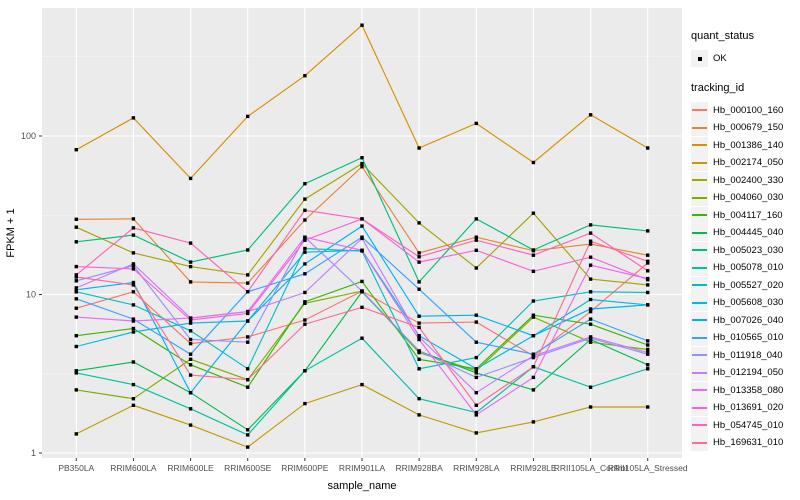  Describe the element at coordinates (744, 408) in the screenshot. I see `legend-item-Hb_013691_020: Hb_013691_020` at that location.